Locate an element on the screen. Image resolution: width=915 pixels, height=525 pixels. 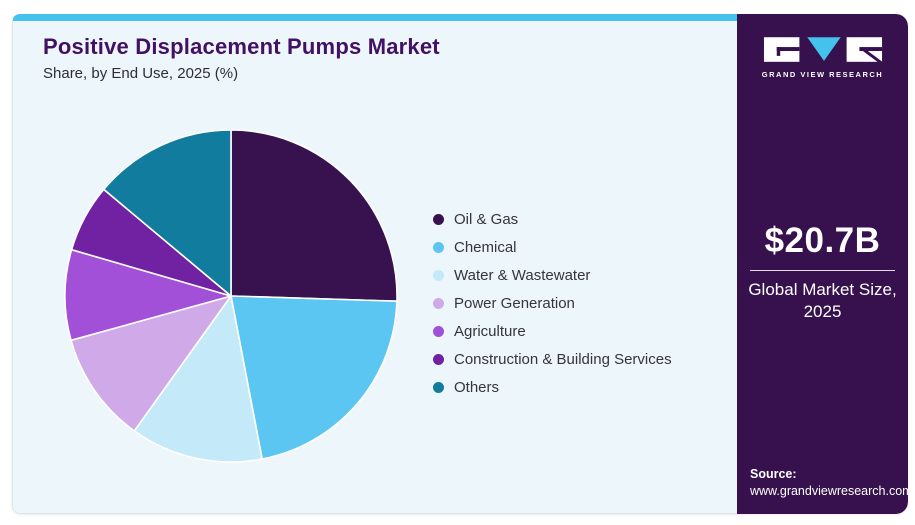
accent-top-bar is located at coordinates (375, 17).